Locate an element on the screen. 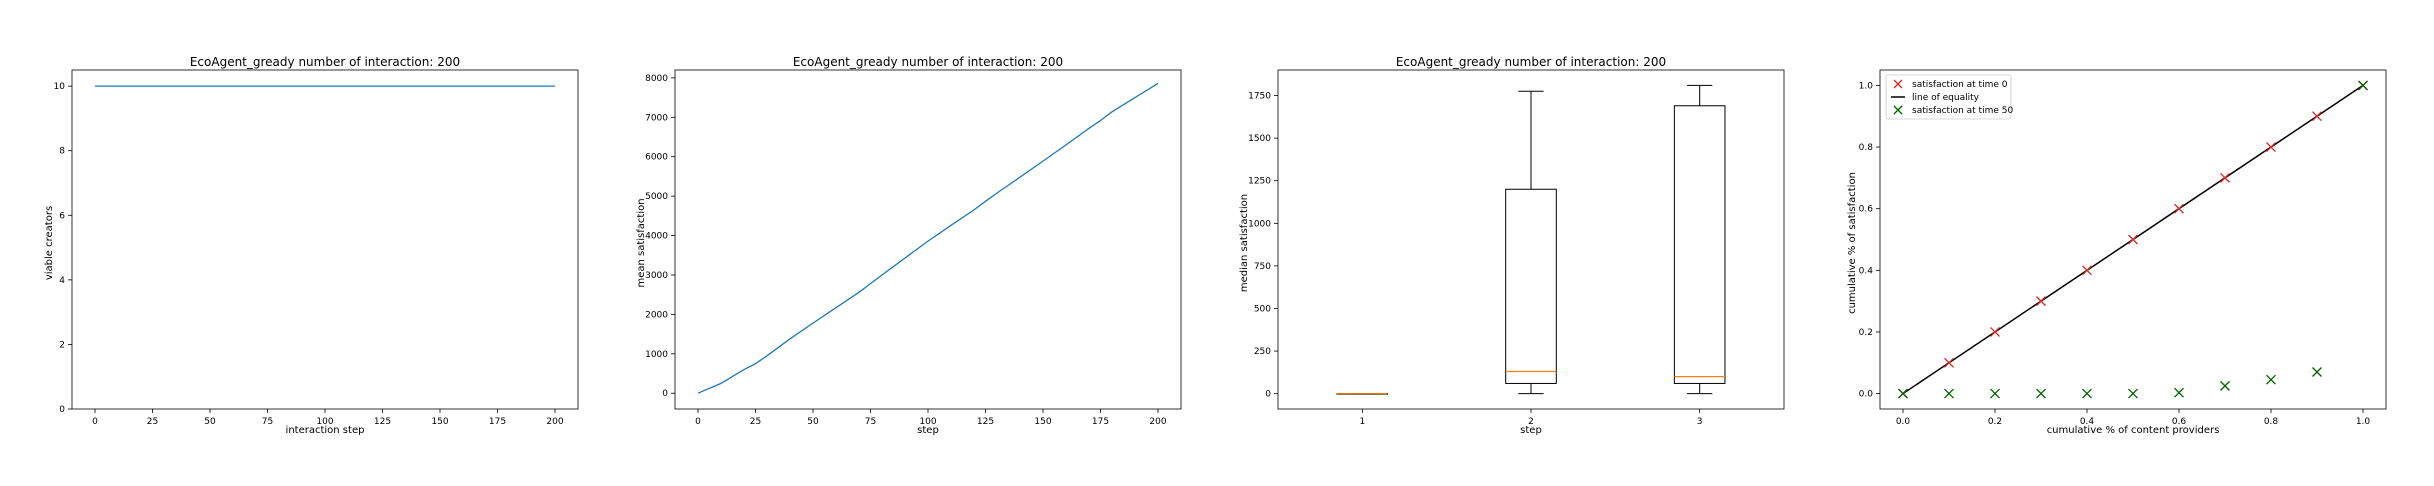 This screenshot has height=486, width=2434. x-tick-label: 0.4 is located at coordinates (2087, 422).